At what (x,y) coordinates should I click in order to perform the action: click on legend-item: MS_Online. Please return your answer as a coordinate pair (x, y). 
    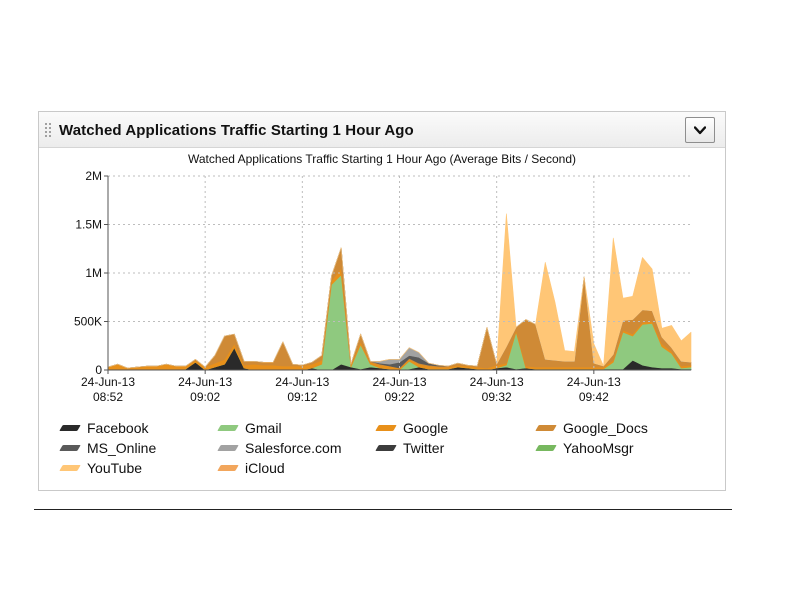
    Looking at the image, I should click on (108, 448).